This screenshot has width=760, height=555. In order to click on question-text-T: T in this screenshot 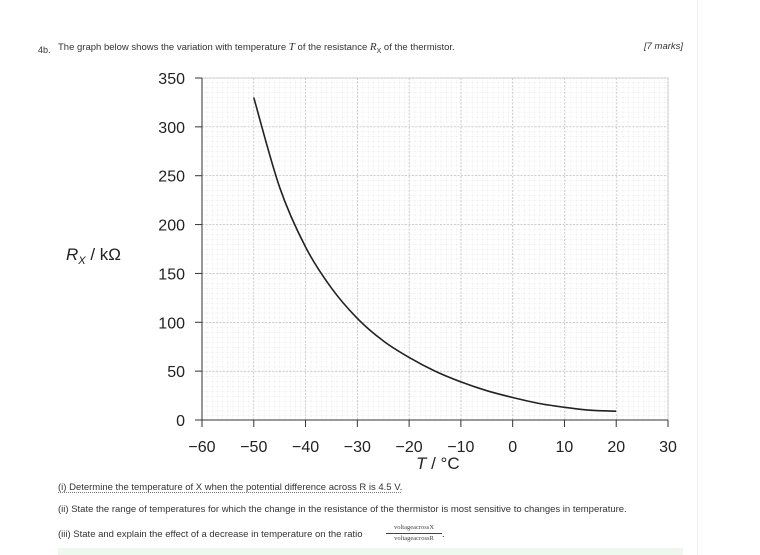, I will do `click(291, 47)`.